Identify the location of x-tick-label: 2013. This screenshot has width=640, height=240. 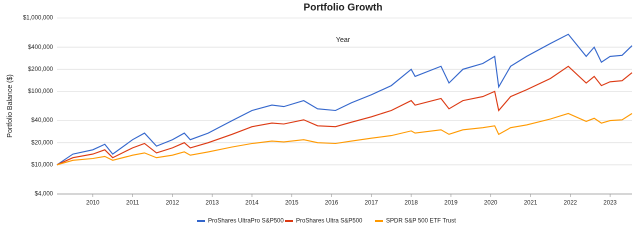
(213, 204).